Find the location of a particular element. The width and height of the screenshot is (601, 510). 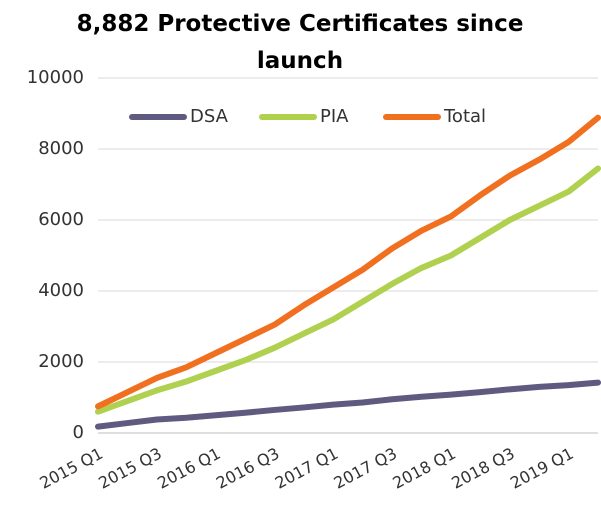

x-tick-label: 2019 Q1 is located at coordinates (541, 468).